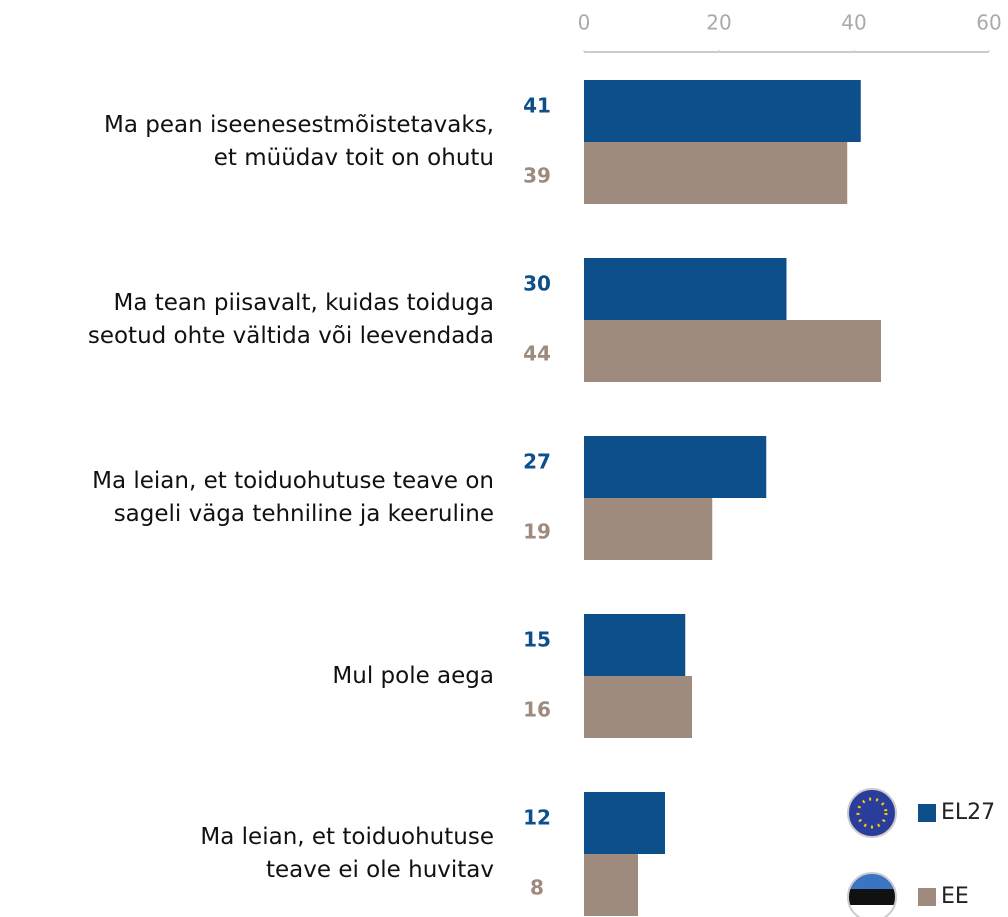 The height and width of the screenshot is (917, 1008). I want to click on value-label: 12, so click(537, 818).